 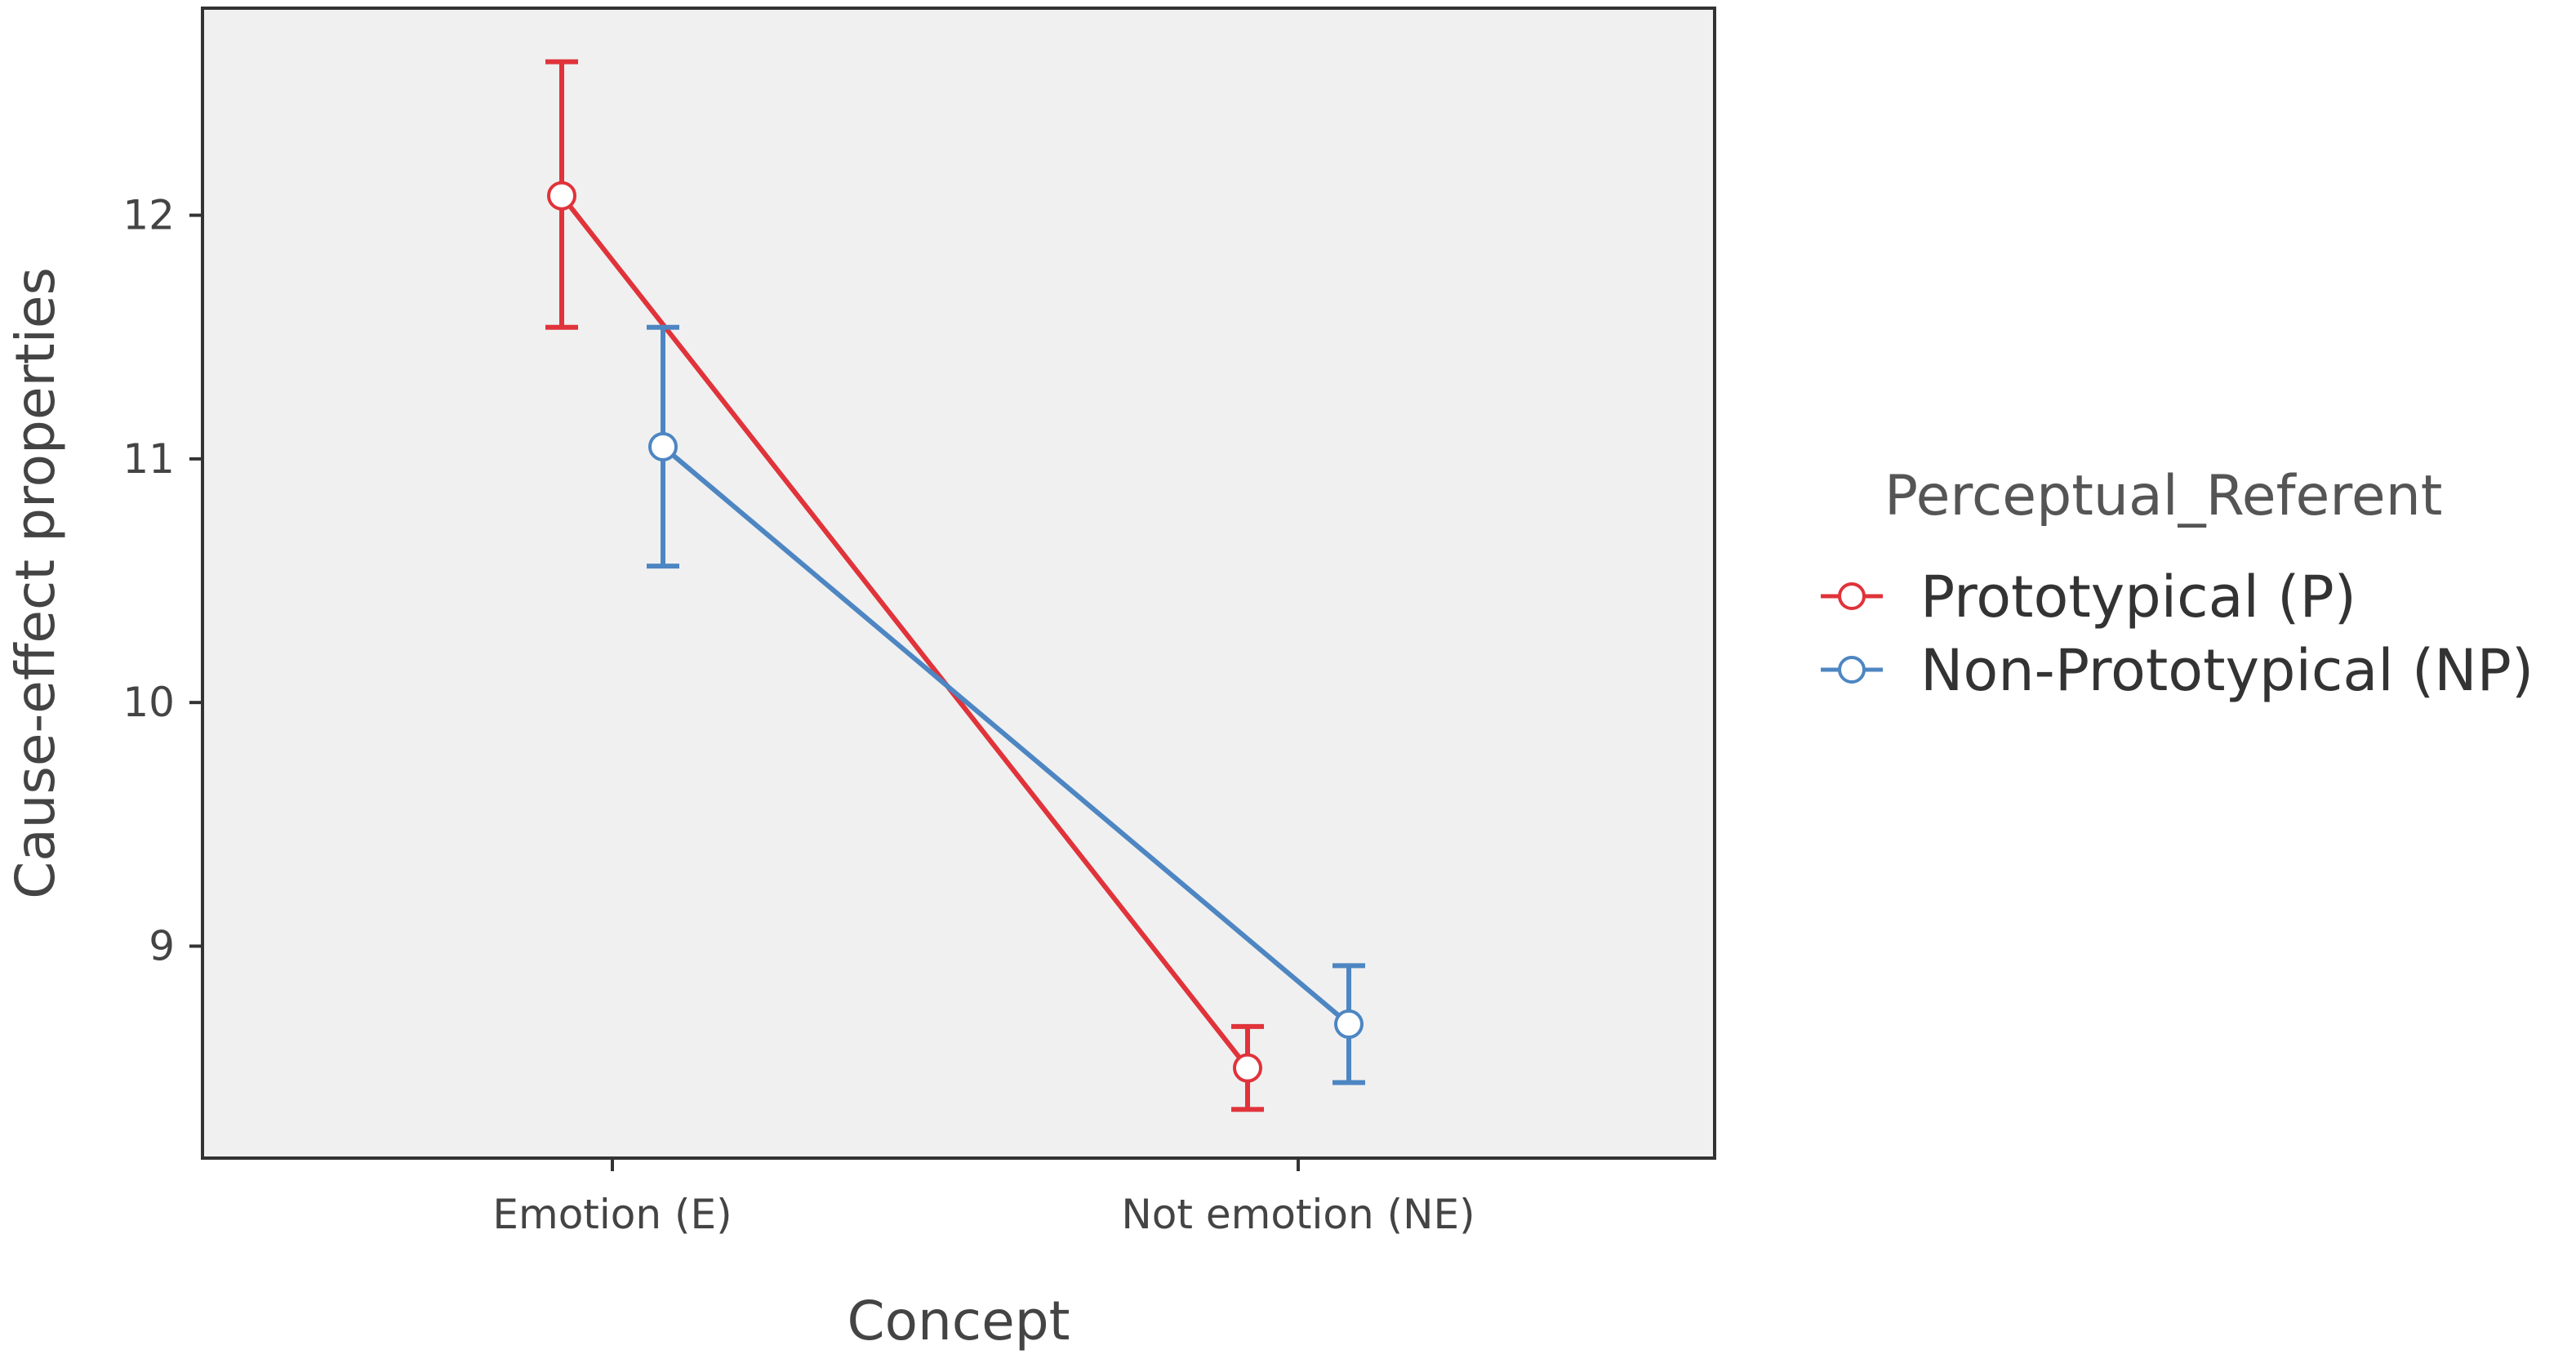 I want to click on legend-title: Perceptual_Referent, so click(x=2163, y=496).